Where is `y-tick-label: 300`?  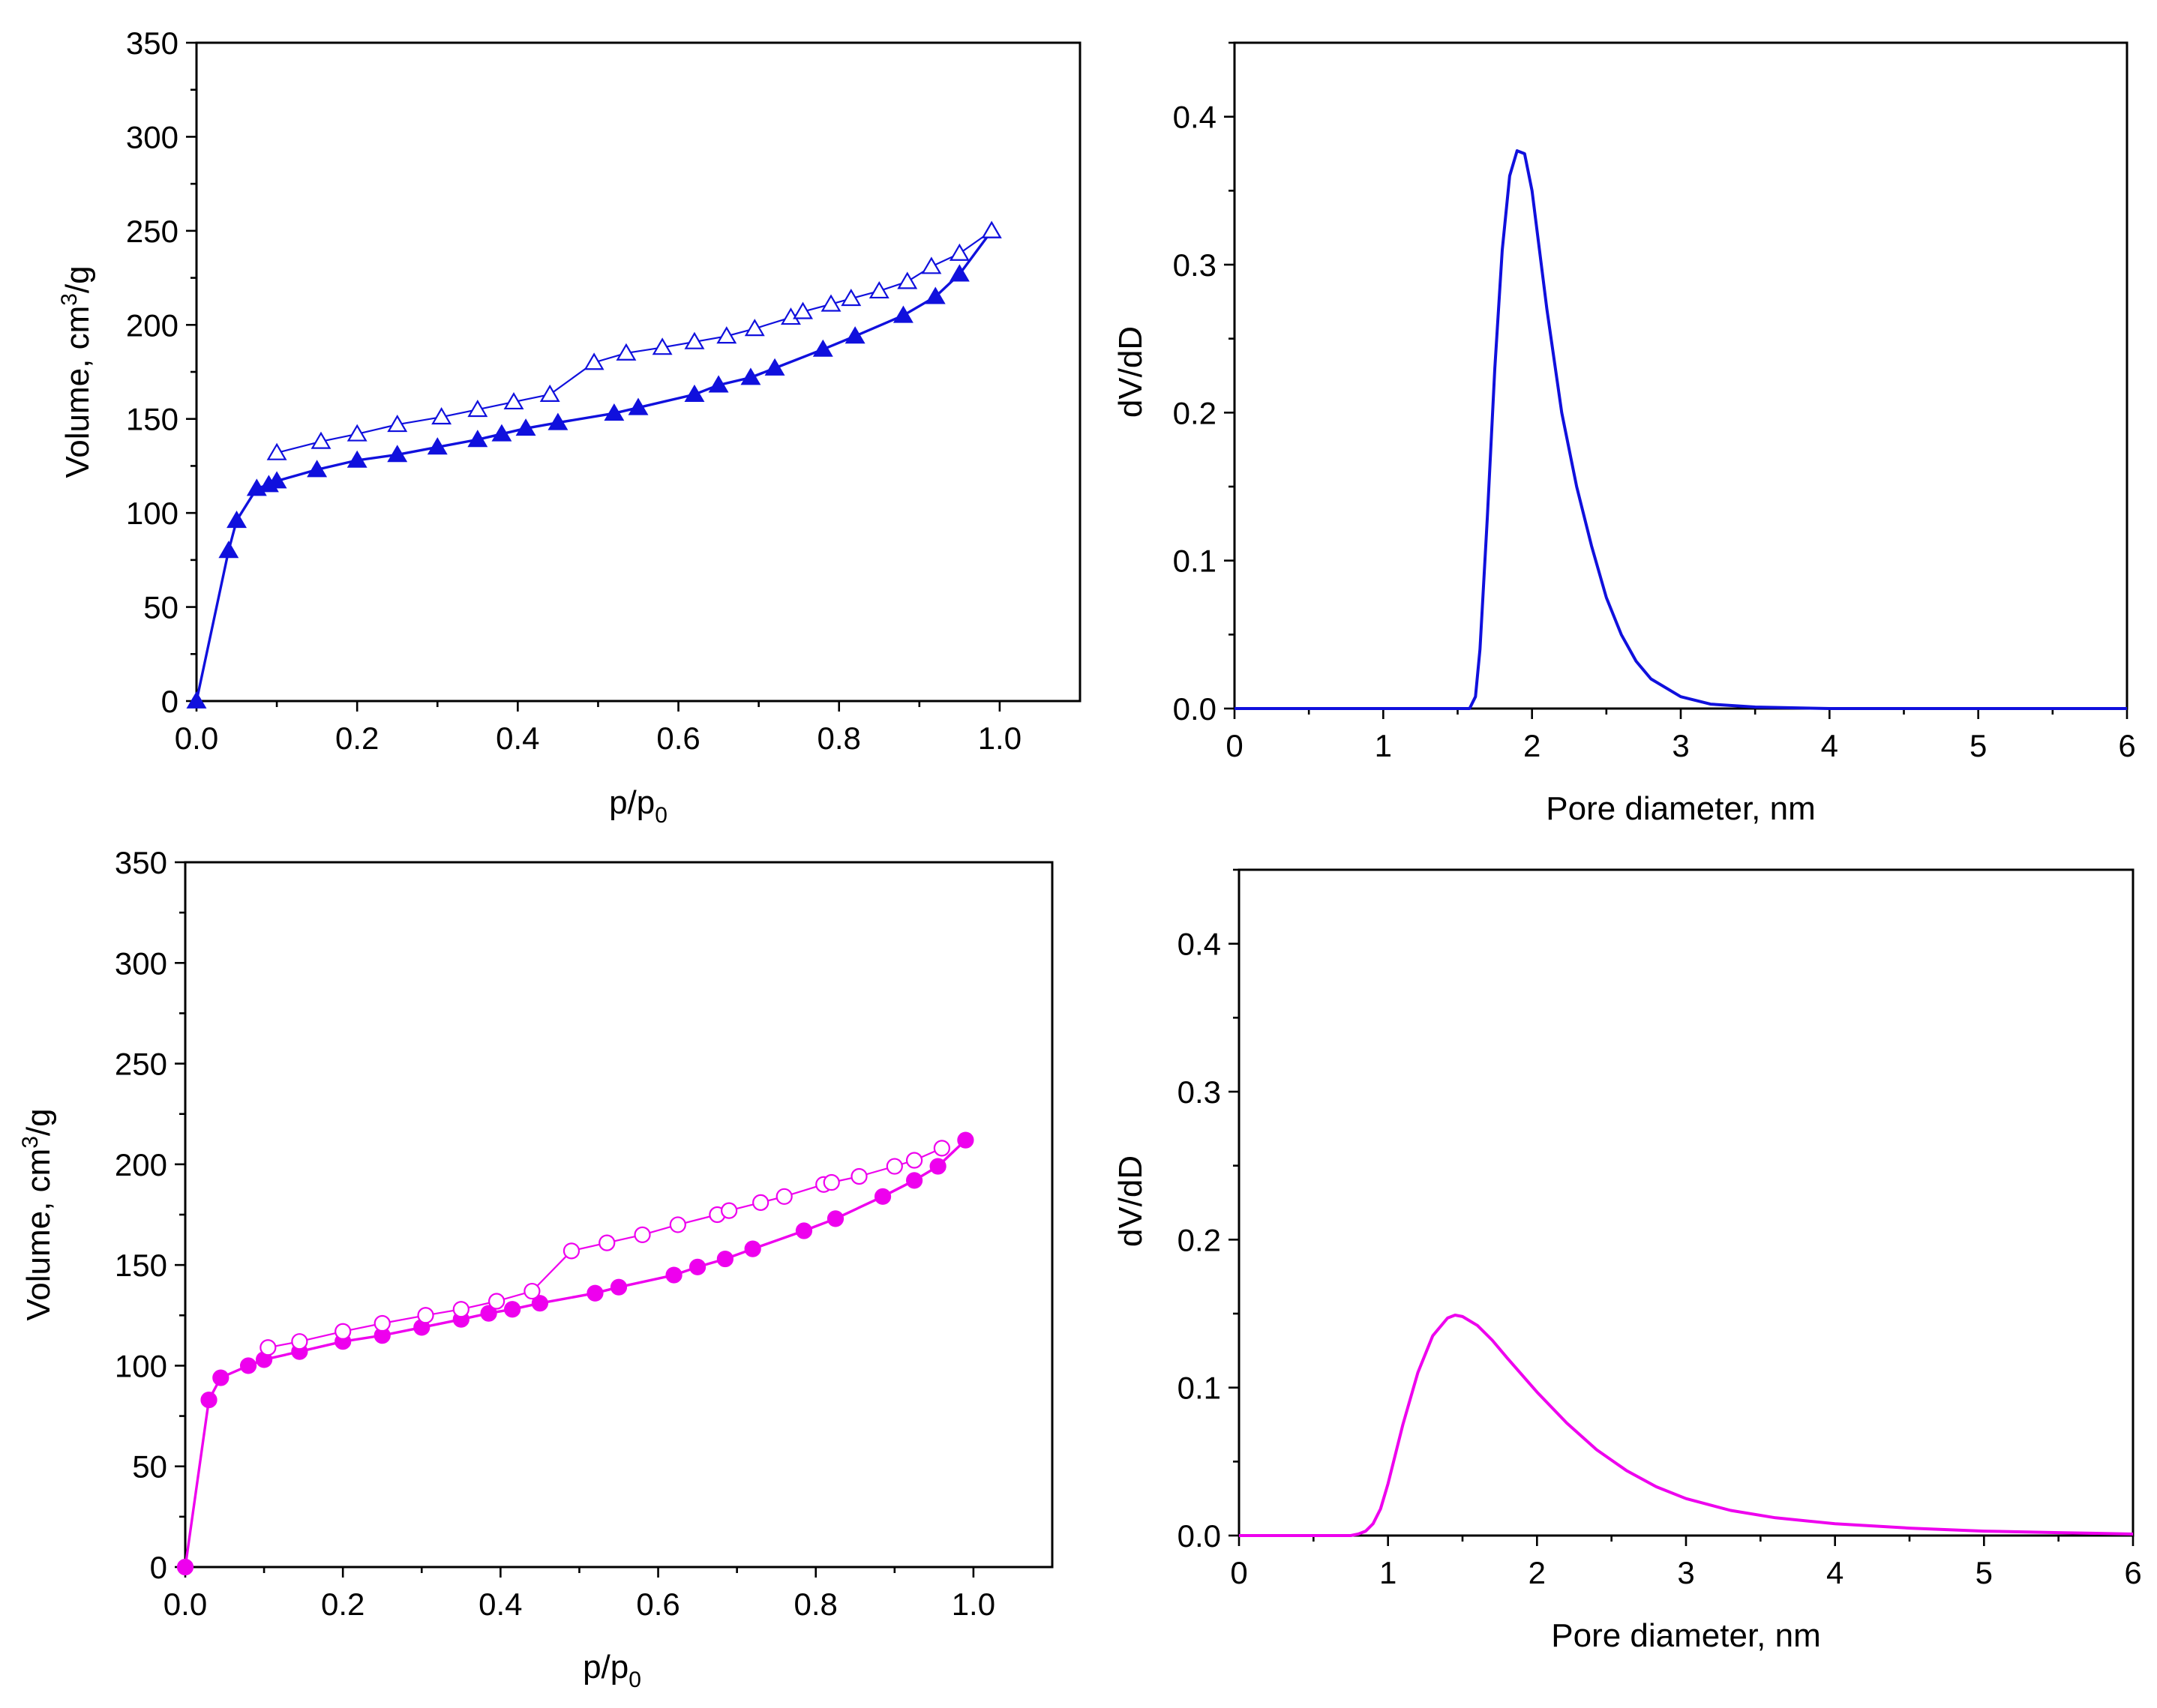
y-tick-label: 300 is located at coordinates (141, 963).